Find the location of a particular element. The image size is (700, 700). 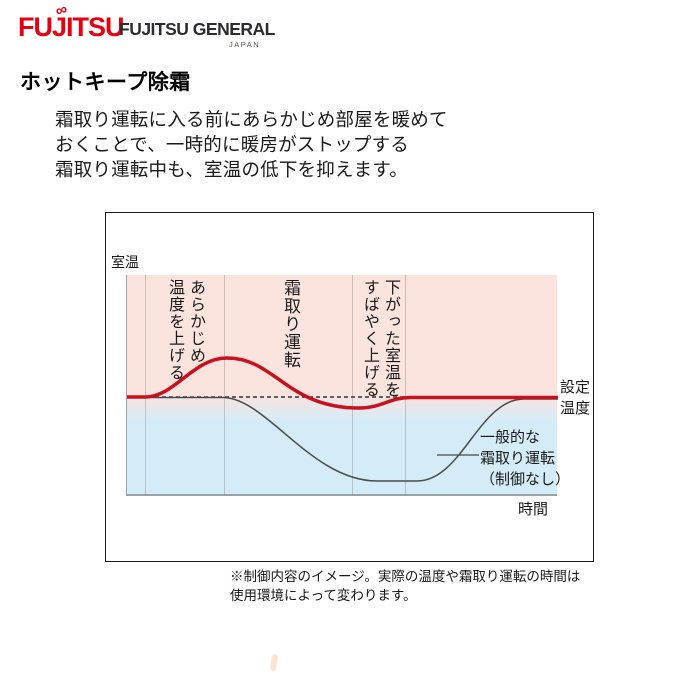

feature-title: ホットキープ除霜 is located at coordinates (105, 82).